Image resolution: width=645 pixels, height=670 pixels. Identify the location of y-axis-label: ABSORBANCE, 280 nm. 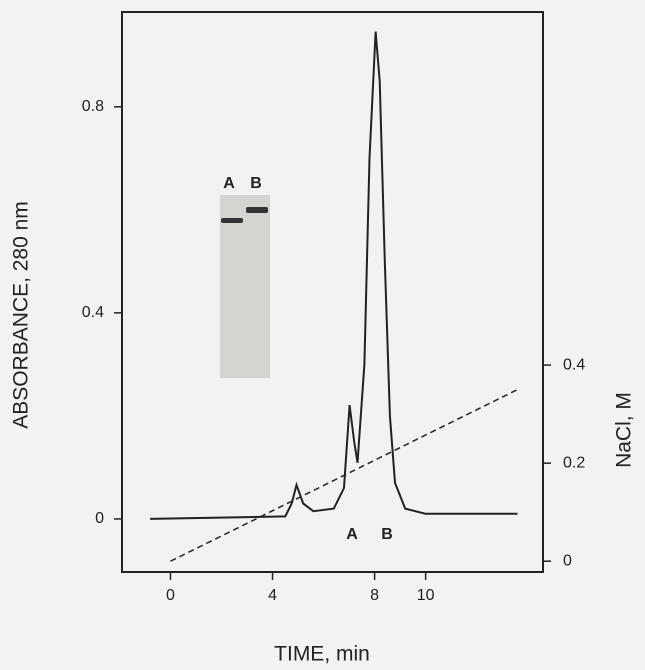
(21, 315).